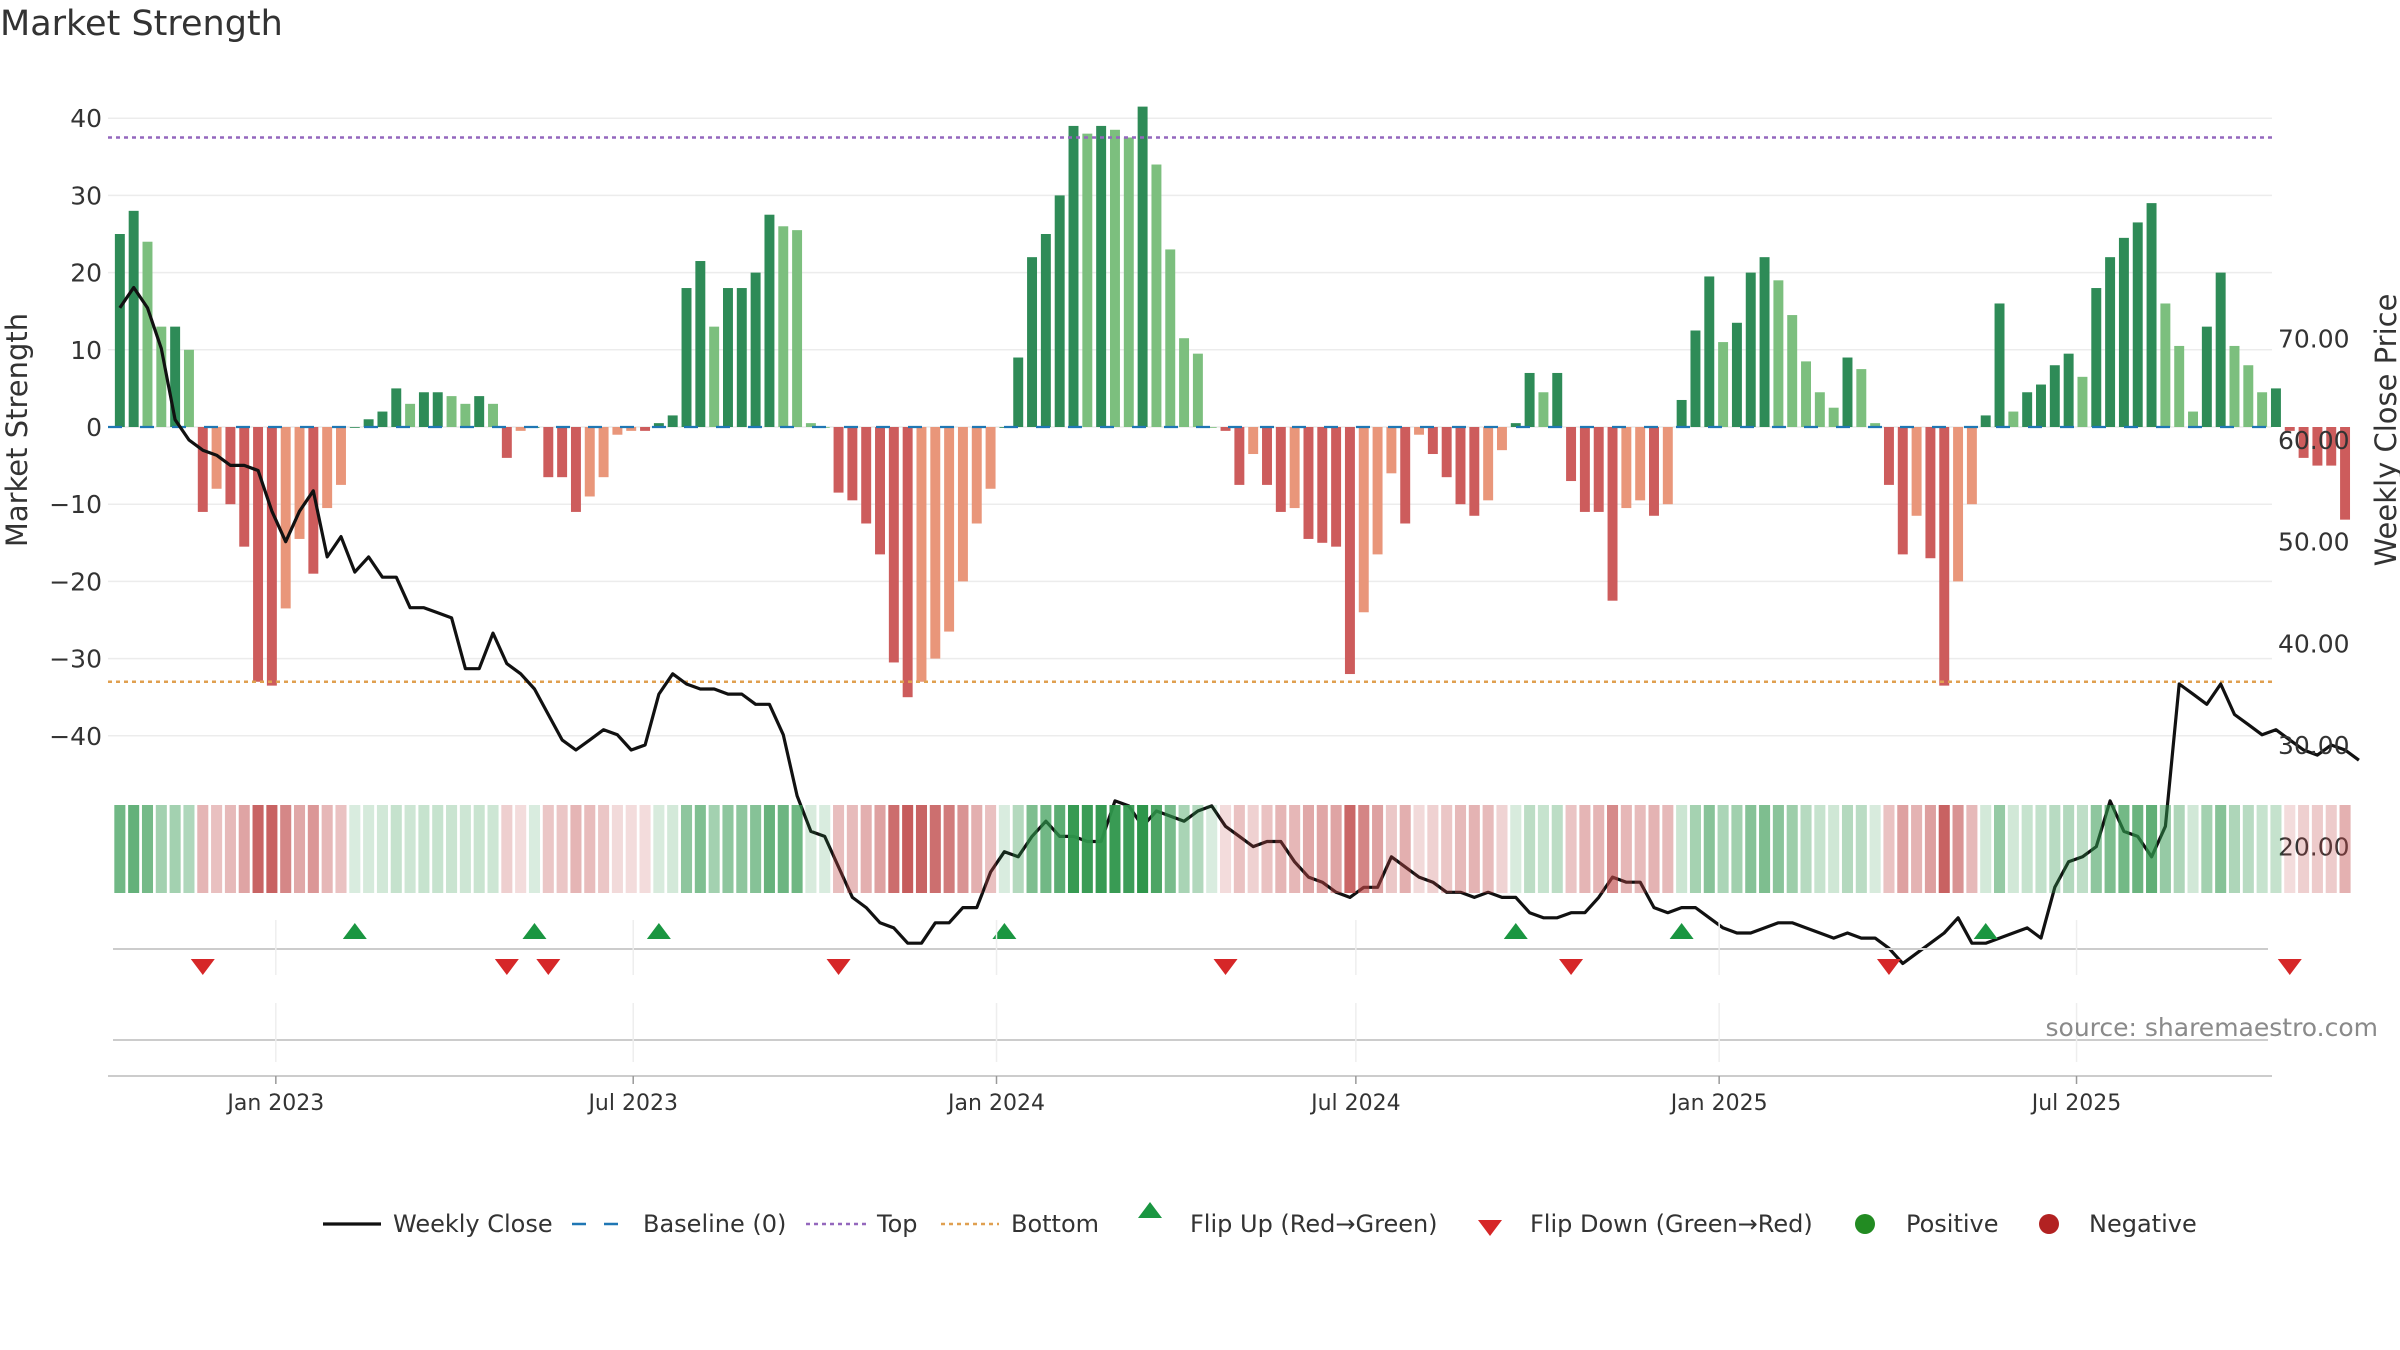  I want to click on flip-up-marker, so click(1985, 931).